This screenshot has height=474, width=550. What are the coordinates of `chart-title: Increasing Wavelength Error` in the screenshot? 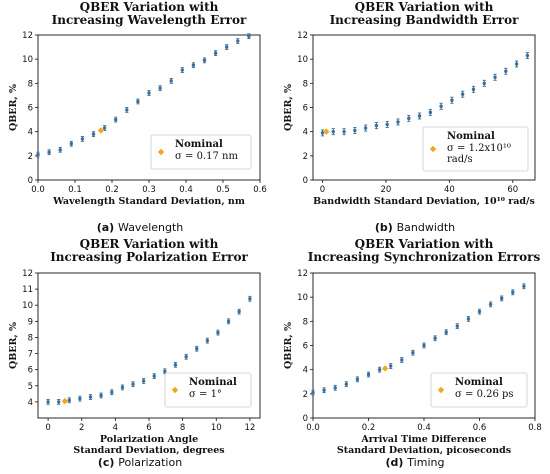 It's located at (149, 20).